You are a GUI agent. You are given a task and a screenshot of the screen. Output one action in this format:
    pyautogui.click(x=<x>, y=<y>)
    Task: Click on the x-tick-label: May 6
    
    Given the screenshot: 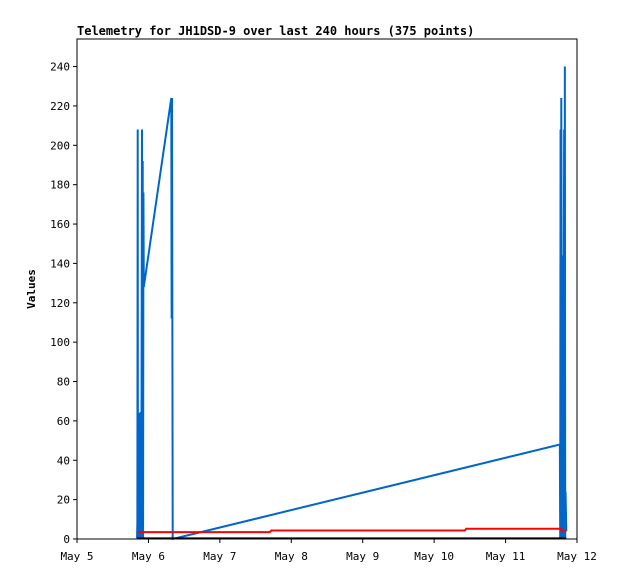 What is the action you would take?
    pyautogui.click(x=148, y=556)
    